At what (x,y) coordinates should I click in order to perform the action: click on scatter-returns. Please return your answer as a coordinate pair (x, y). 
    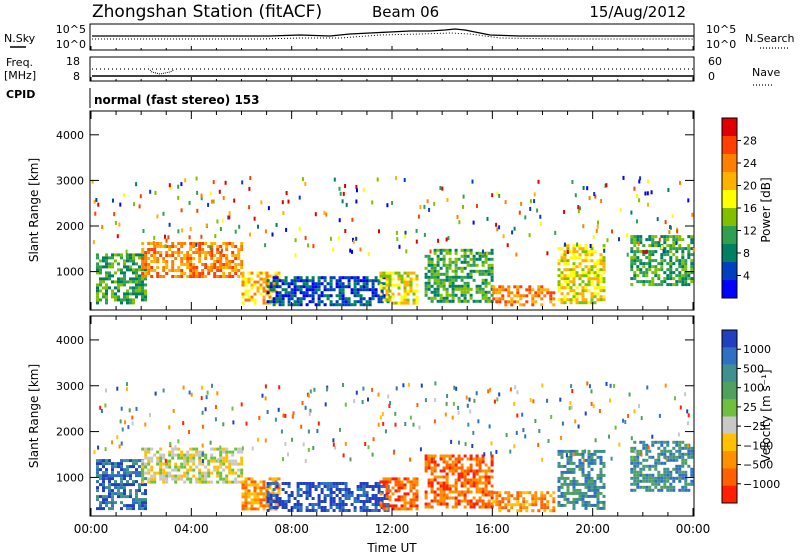
    Looking at the image, I should click on (391, 422).